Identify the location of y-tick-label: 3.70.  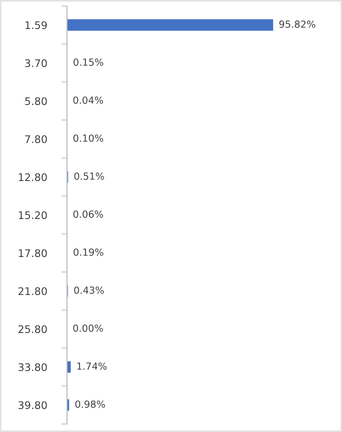
(36, 63).